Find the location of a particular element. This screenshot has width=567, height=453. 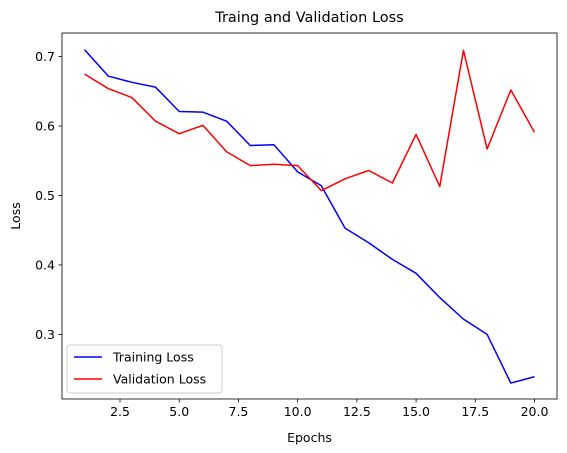

legend-box is located at coordinates (144, 369).